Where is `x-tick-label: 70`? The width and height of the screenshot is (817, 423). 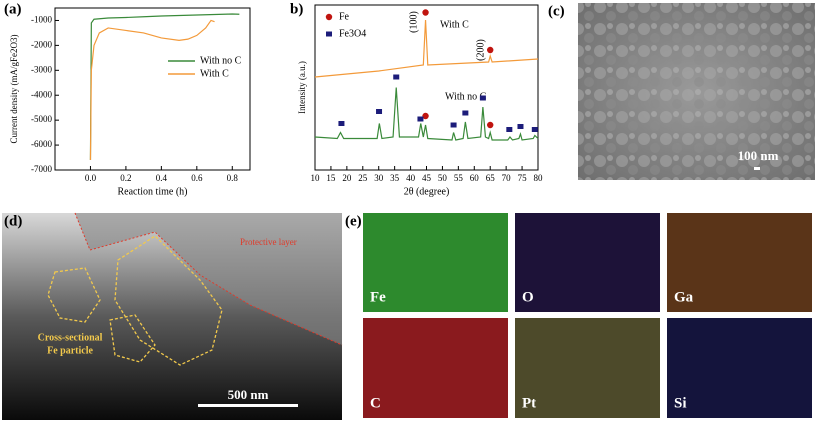
x-tick-label: 70 is located at coordinates (507, 178).